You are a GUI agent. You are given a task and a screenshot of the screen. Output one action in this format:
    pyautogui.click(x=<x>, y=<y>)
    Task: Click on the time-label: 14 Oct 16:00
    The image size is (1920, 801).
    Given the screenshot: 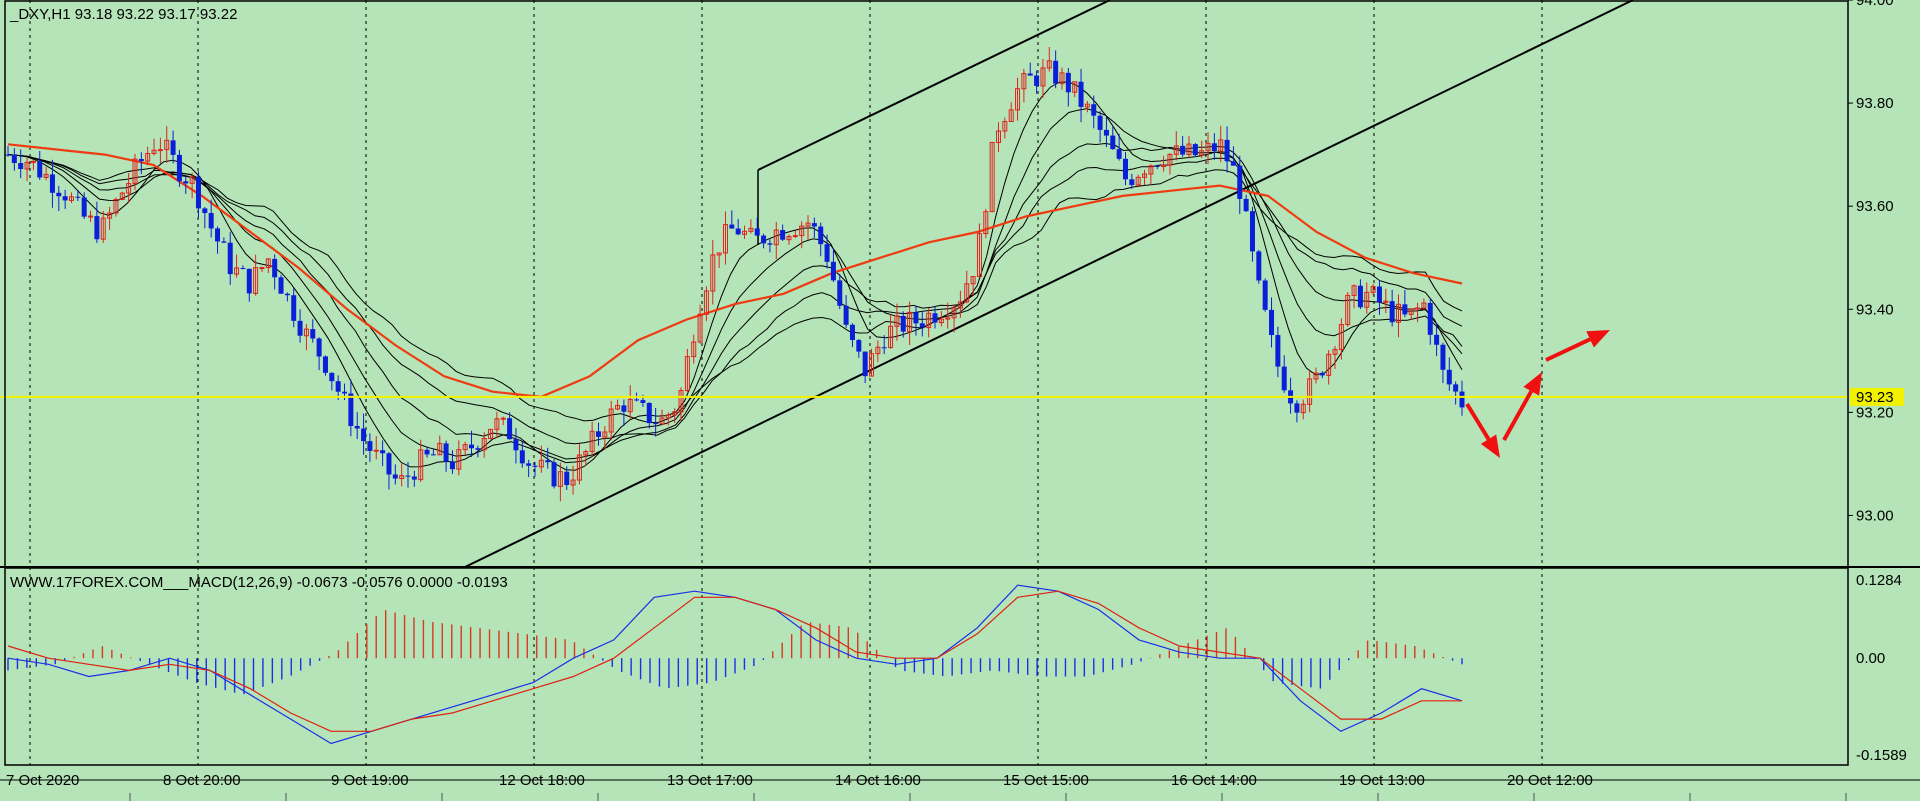 What is the action you would take?
    pyautogui.click(x=878, y=780)
    